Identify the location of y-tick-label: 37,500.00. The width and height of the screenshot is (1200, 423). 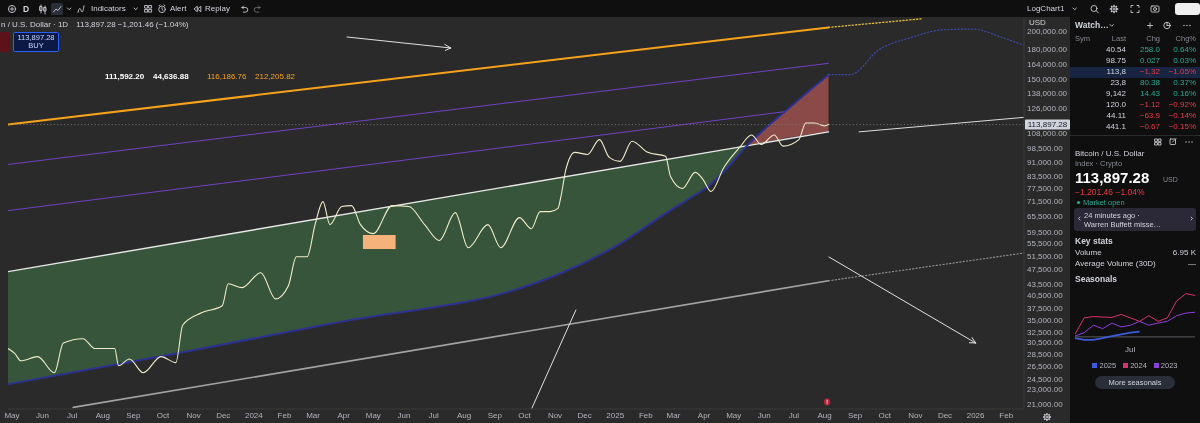
(1045, 309).